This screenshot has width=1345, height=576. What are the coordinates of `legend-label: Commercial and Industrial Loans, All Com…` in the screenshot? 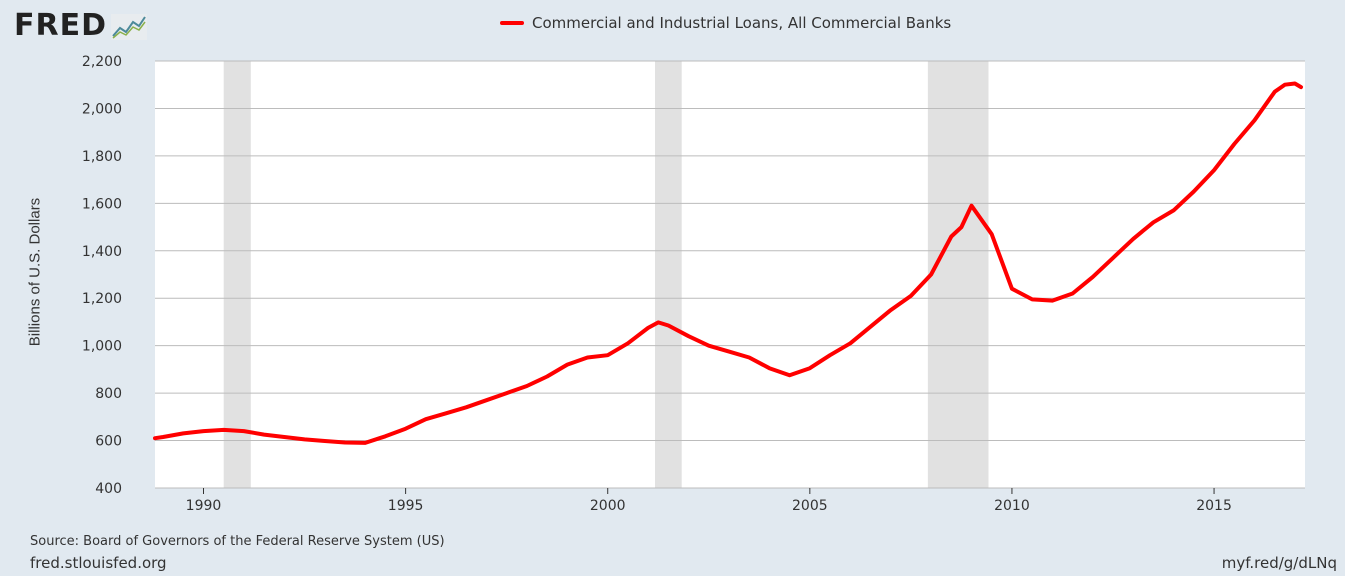 It's located at (742, 23).